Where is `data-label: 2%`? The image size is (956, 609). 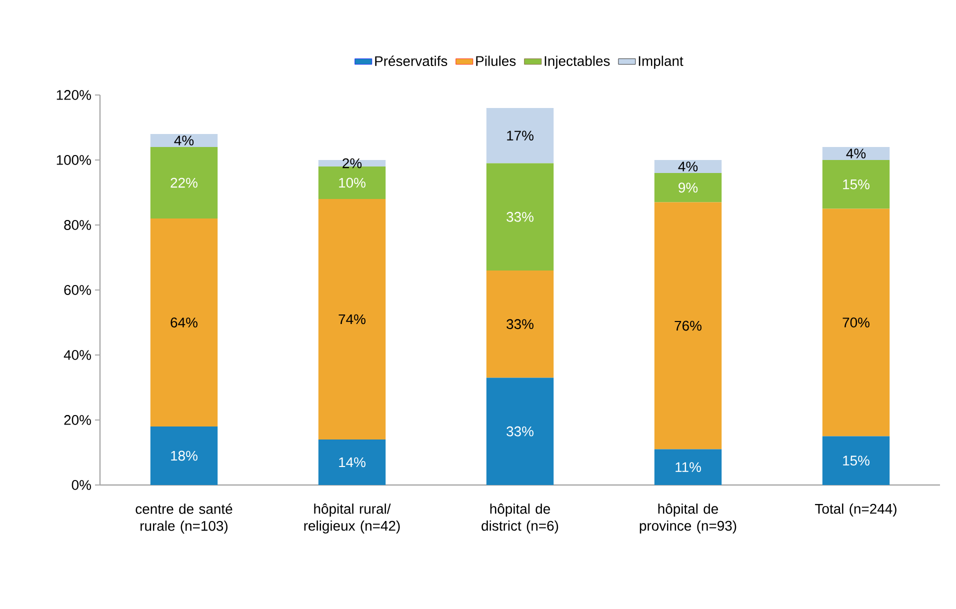 data-label: 2% is located at coordinates (352, 163).